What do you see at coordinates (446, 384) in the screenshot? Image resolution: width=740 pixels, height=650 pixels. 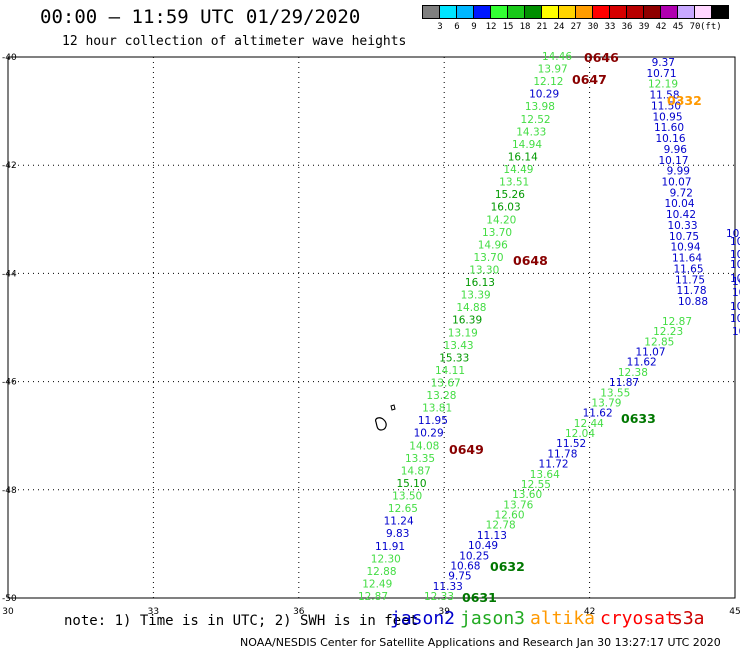 I see `track-west-swh-value: 13.67` at bounding box center [446, 384].